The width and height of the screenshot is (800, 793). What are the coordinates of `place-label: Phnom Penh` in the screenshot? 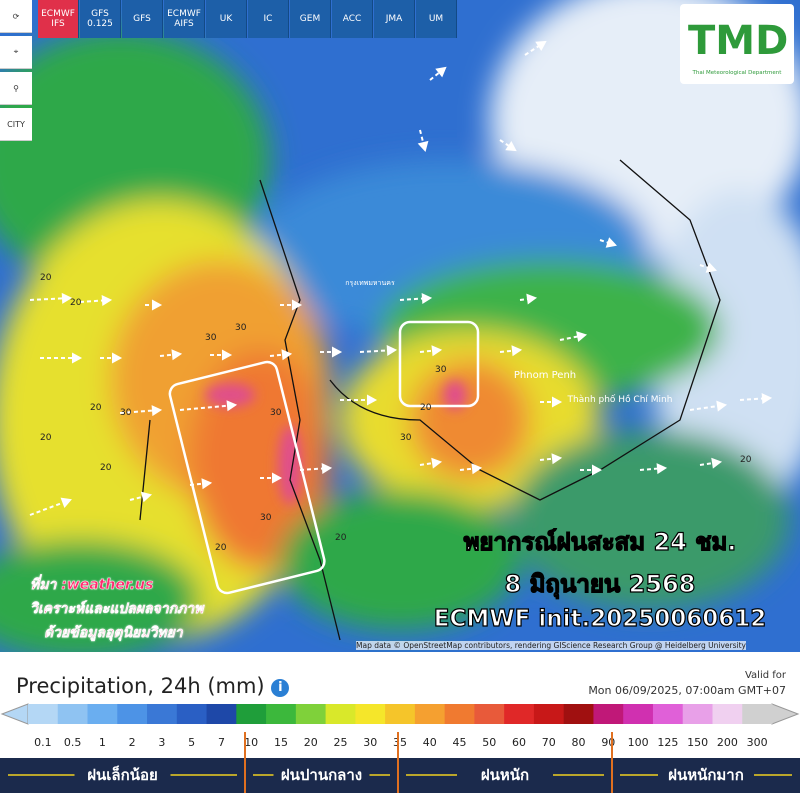 It's located at (545, 375).